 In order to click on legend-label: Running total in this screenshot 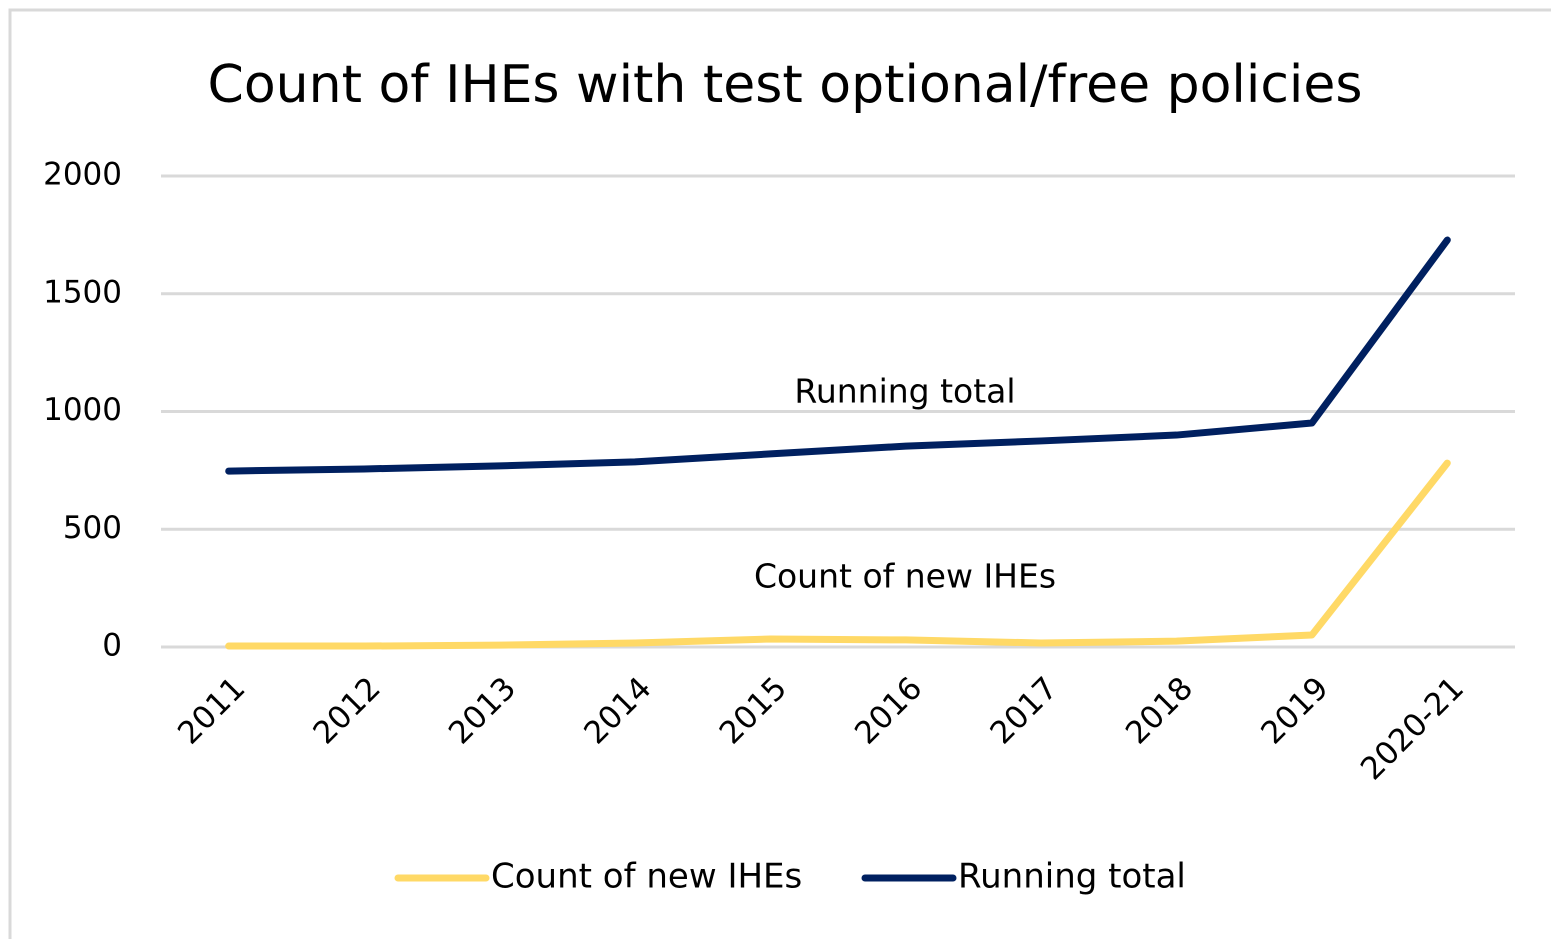, I will do `click(1072, 877)`.